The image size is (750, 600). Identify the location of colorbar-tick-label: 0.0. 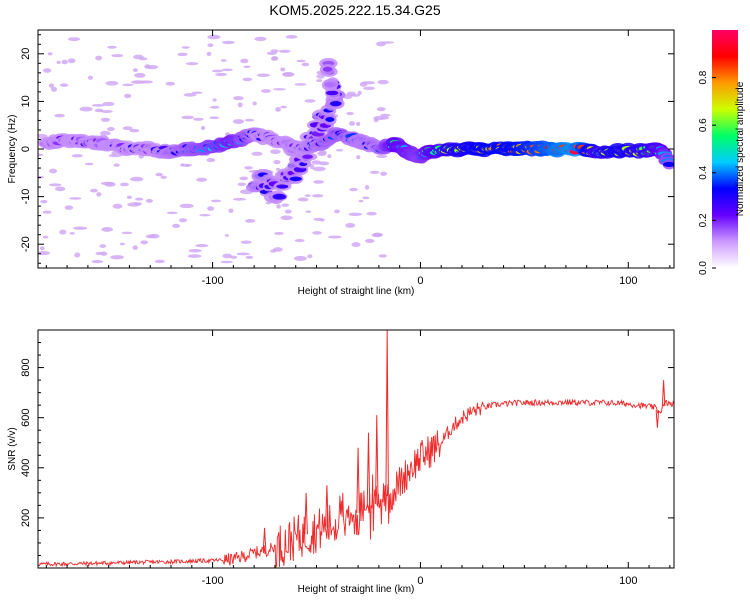
(703, 268).